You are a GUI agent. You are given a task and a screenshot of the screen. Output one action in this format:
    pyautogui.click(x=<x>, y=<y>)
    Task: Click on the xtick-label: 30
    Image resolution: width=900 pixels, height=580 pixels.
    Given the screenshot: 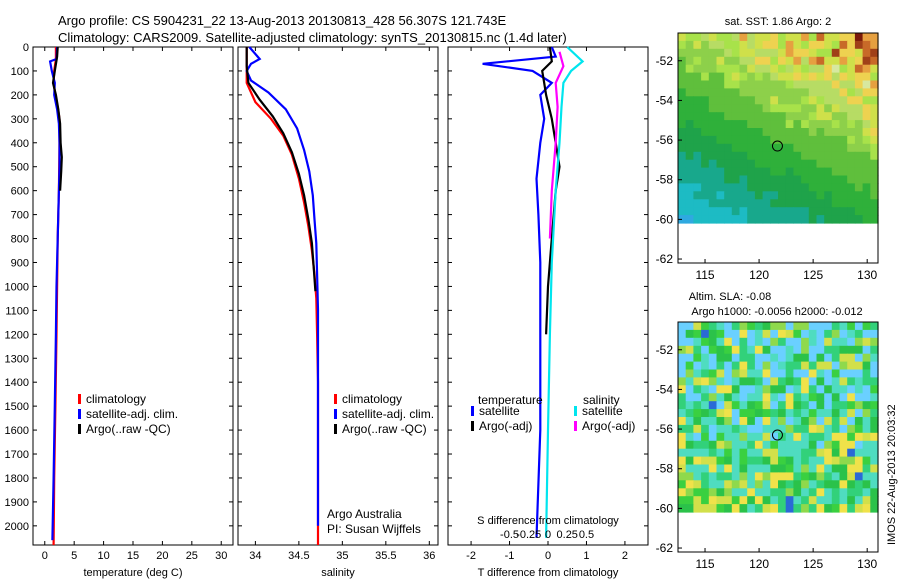 What is the action you would take?
    pyautogui.click(x=221, y=556)
    